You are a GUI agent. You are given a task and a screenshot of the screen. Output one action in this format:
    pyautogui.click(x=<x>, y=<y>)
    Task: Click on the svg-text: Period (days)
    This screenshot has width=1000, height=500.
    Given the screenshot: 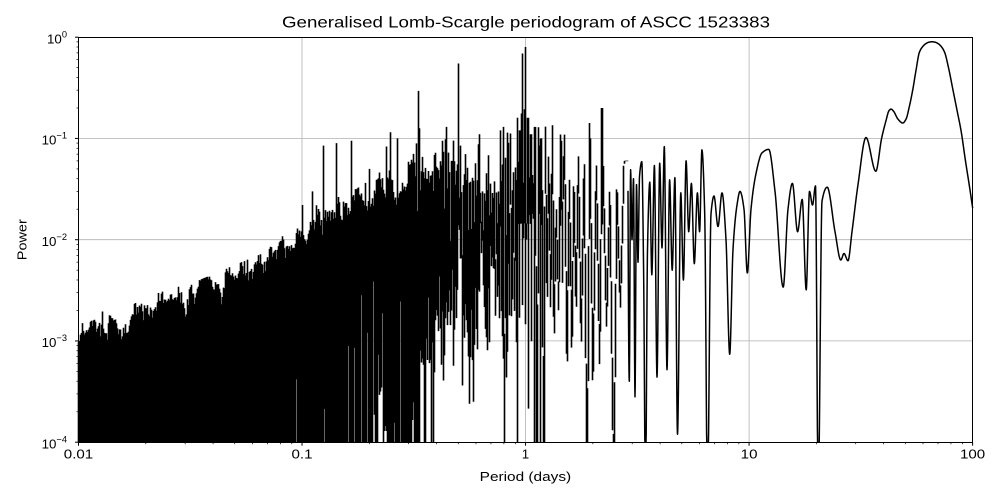 What is the action you would take?
    pyautogui.click(x=526, y=476)
    